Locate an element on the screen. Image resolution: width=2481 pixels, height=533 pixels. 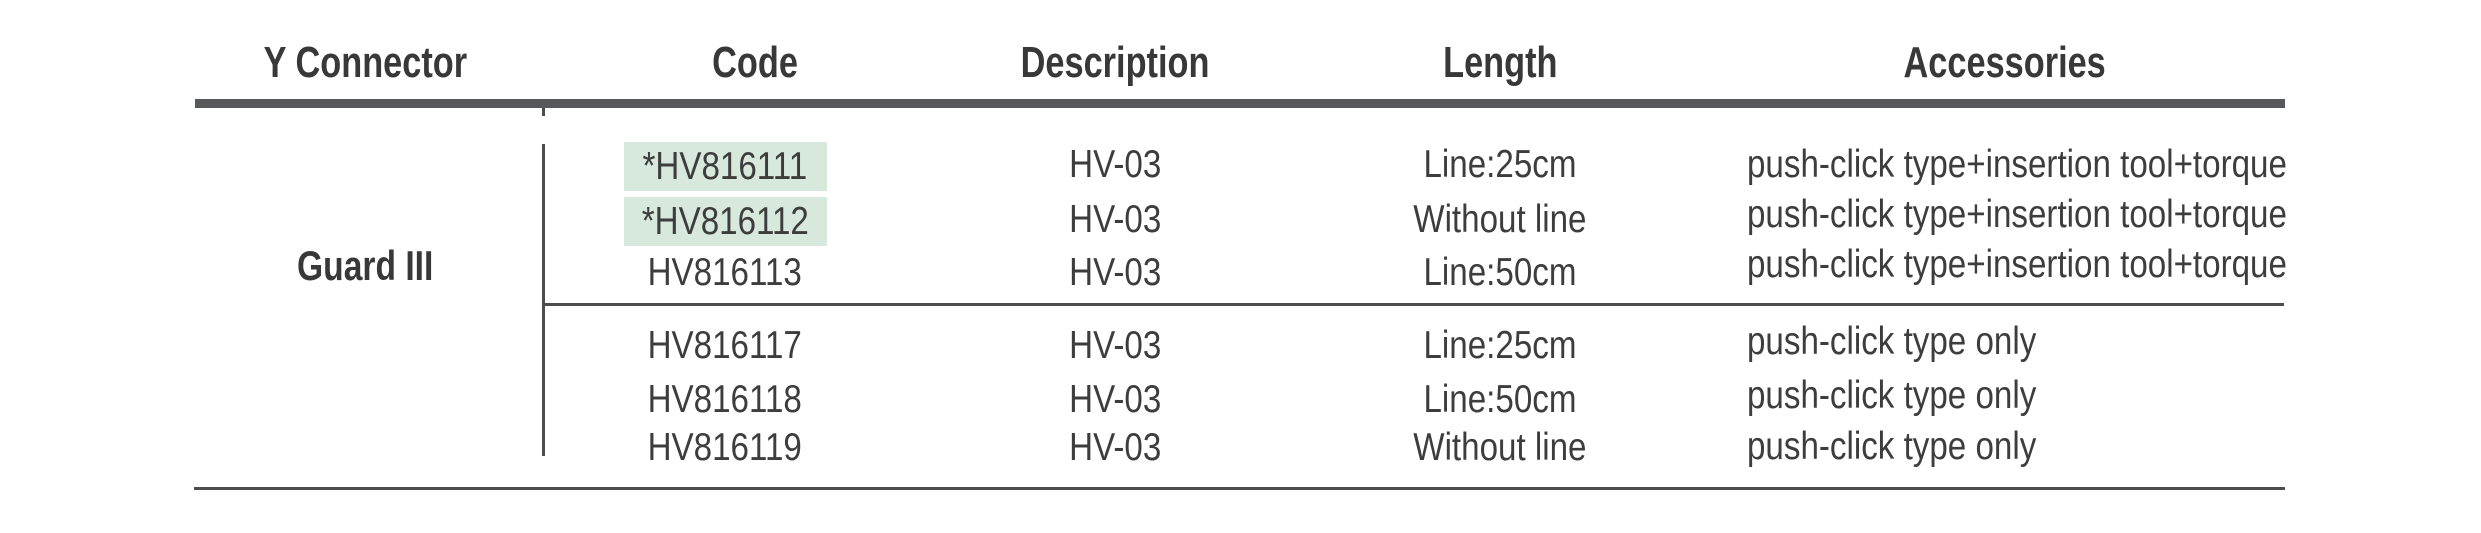
code-text: *HV816111 is located at coordinates (725, 167).